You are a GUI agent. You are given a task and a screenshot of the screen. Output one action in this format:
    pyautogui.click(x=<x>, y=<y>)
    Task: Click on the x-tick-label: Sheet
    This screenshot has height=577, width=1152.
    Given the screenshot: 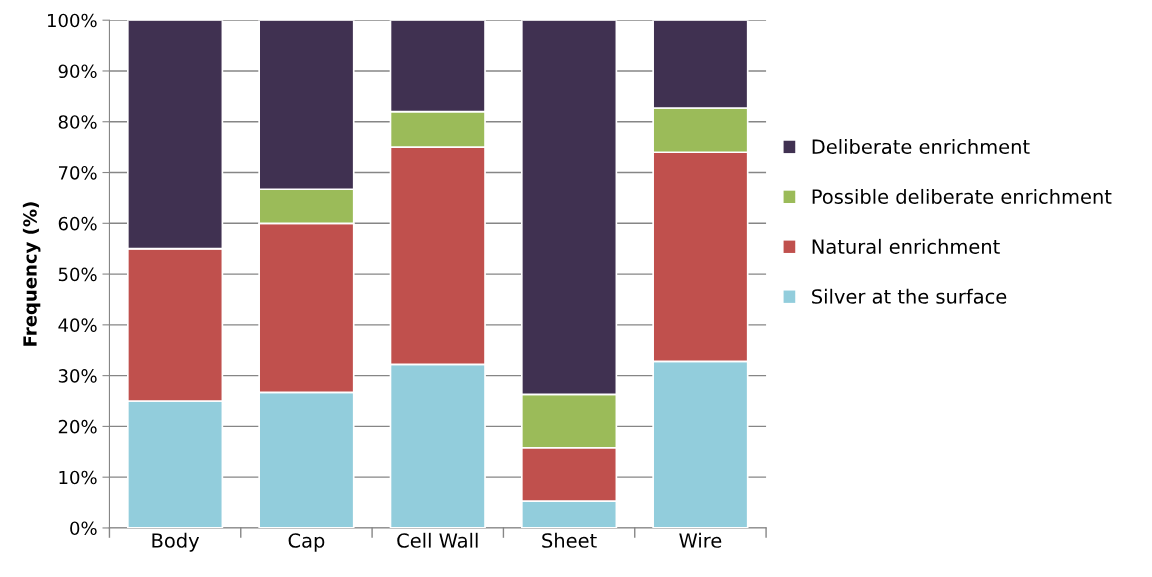 What is the action you would take?
    pyautogui.click(x=569, y=540)
    